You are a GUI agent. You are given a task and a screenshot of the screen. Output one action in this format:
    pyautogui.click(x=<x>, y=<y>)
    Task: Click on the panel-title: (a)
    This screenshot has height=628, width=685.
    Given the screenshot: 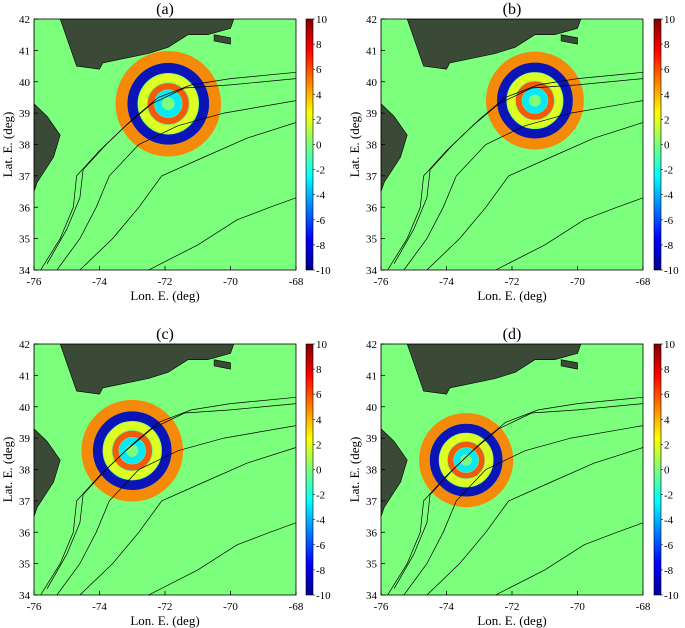 What is the action you would take?
    pyautogui.click(x=165, y=9)
    